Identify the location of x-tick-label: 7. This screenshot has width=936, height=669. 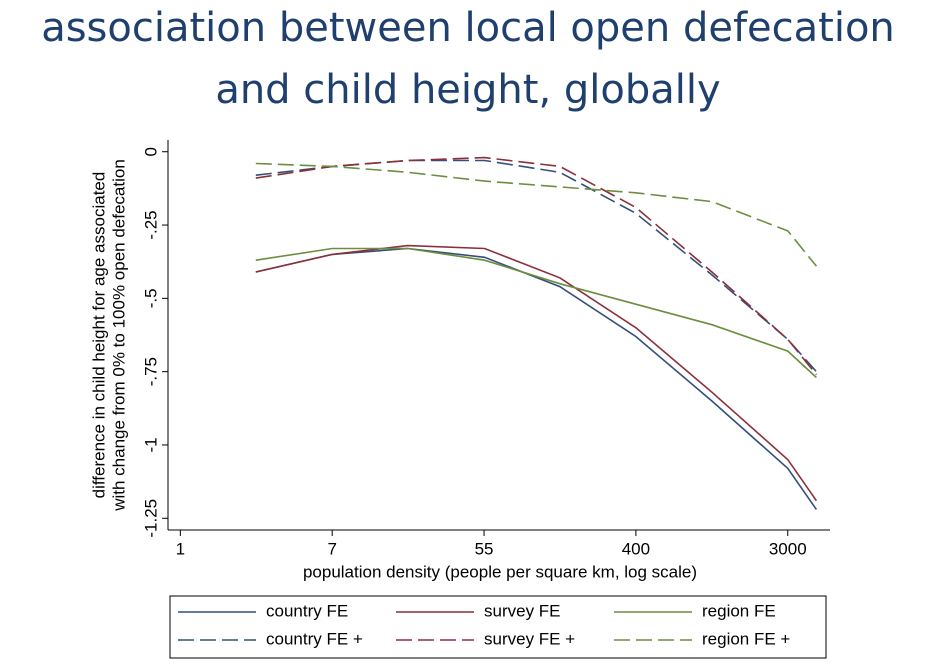
(331, 548).